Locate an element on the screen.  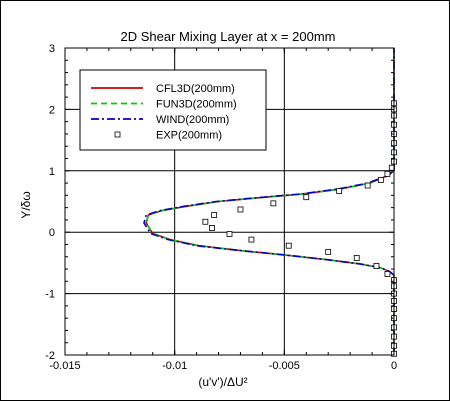
x-tick-label: 0 is located at coordinates (394, 366).